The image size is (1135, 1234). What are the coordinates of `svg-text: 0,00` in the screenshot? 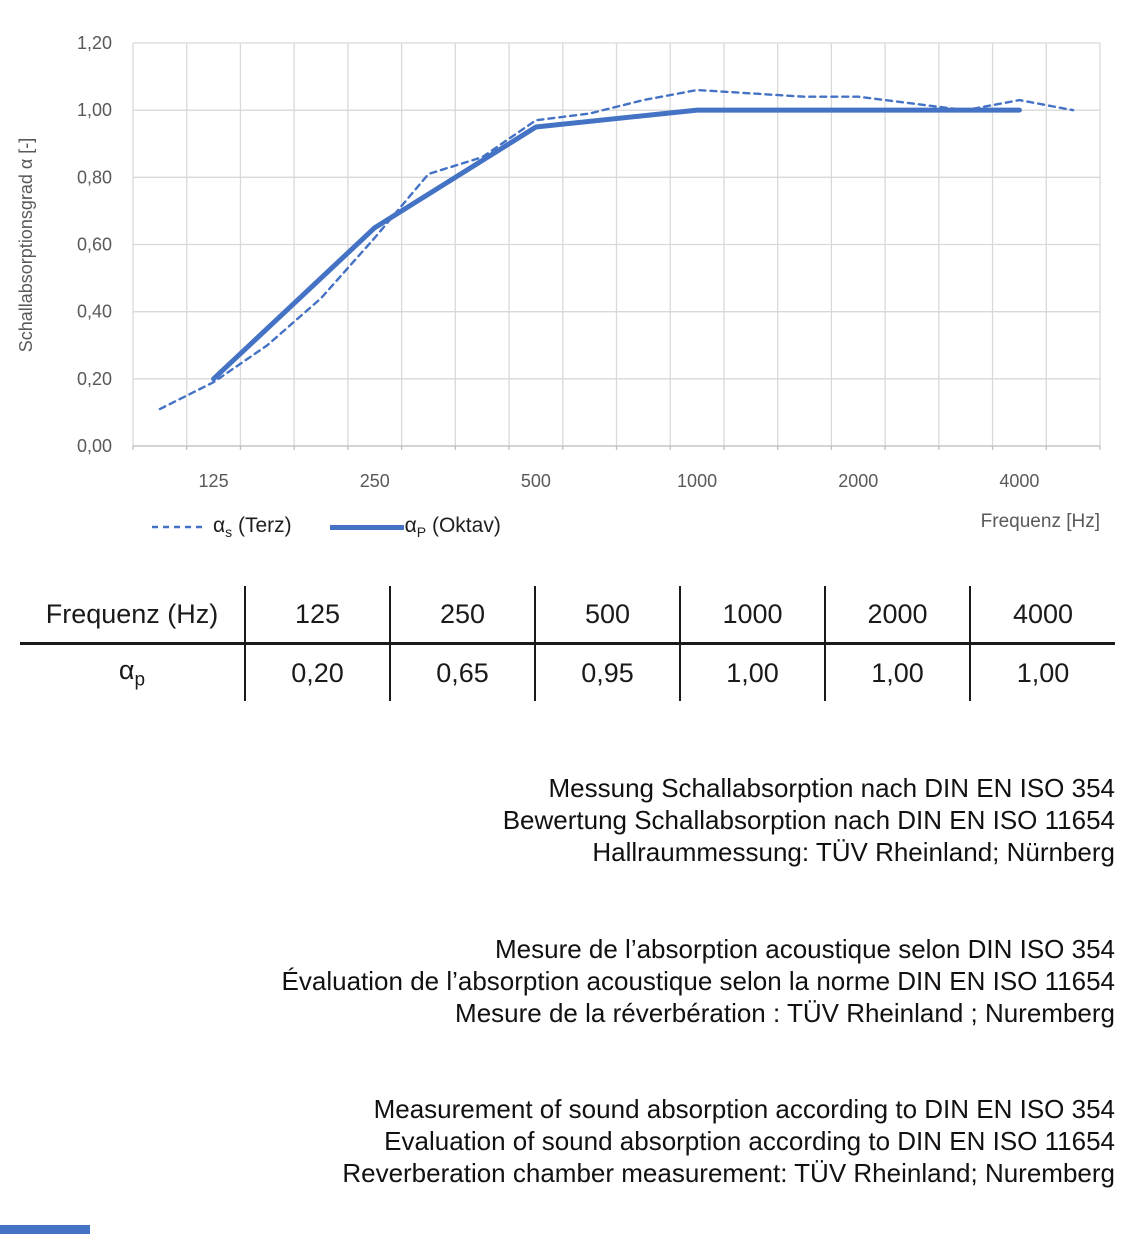 It's located at (94, 446).